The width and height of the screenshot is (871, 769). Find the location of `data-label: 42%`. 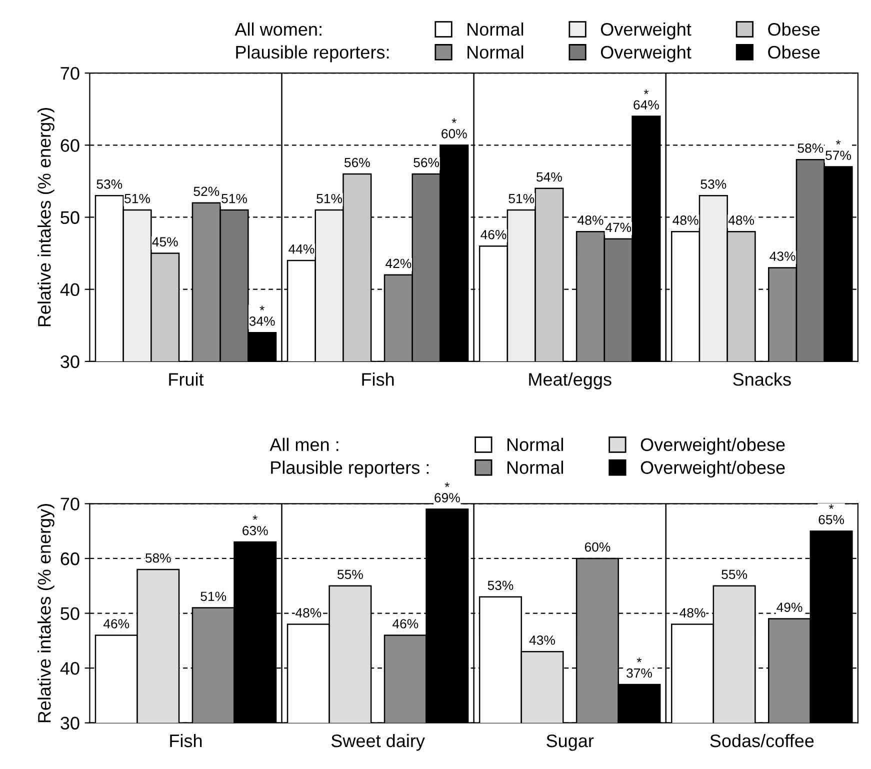

data-label: 42% is located at coordinates (399, 263).